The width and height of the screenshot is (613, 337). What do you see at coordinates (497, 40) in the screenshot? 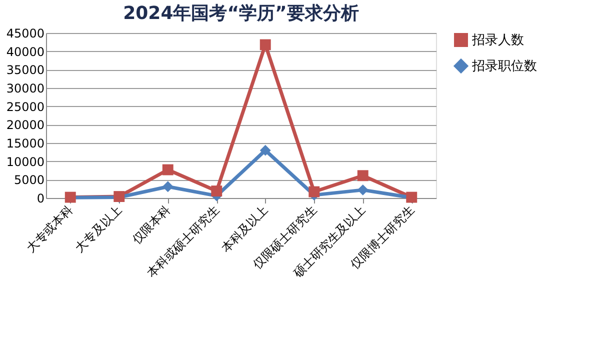
I see `legend-label: 招录人数` at bounding box center [497, 40].